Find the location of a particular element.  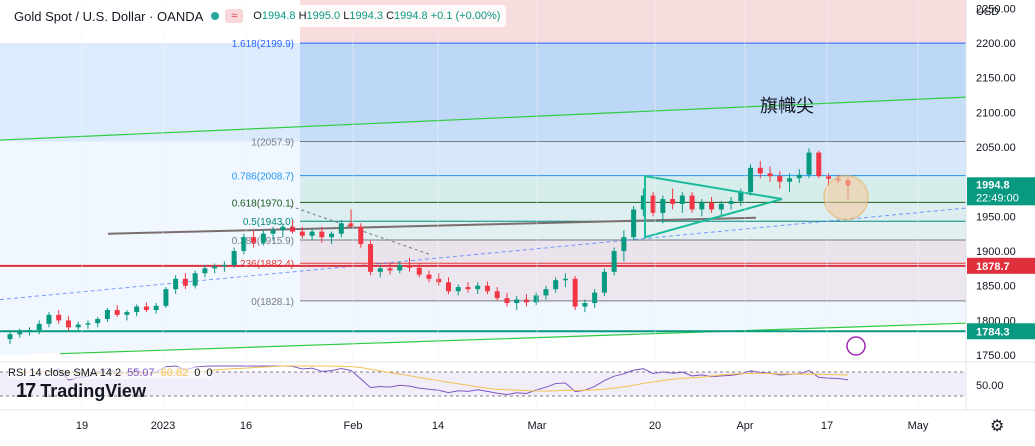

time-tick-3: Feb is located at coordinates (353, 426).